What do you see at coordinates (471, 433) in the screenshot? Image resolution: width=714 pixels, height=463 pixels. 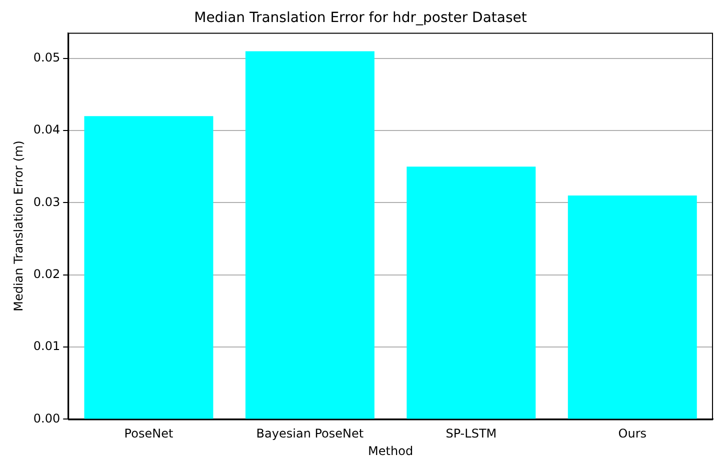 I see `x-tick-label: SP-LSTM` at bounding box center [471, 433].